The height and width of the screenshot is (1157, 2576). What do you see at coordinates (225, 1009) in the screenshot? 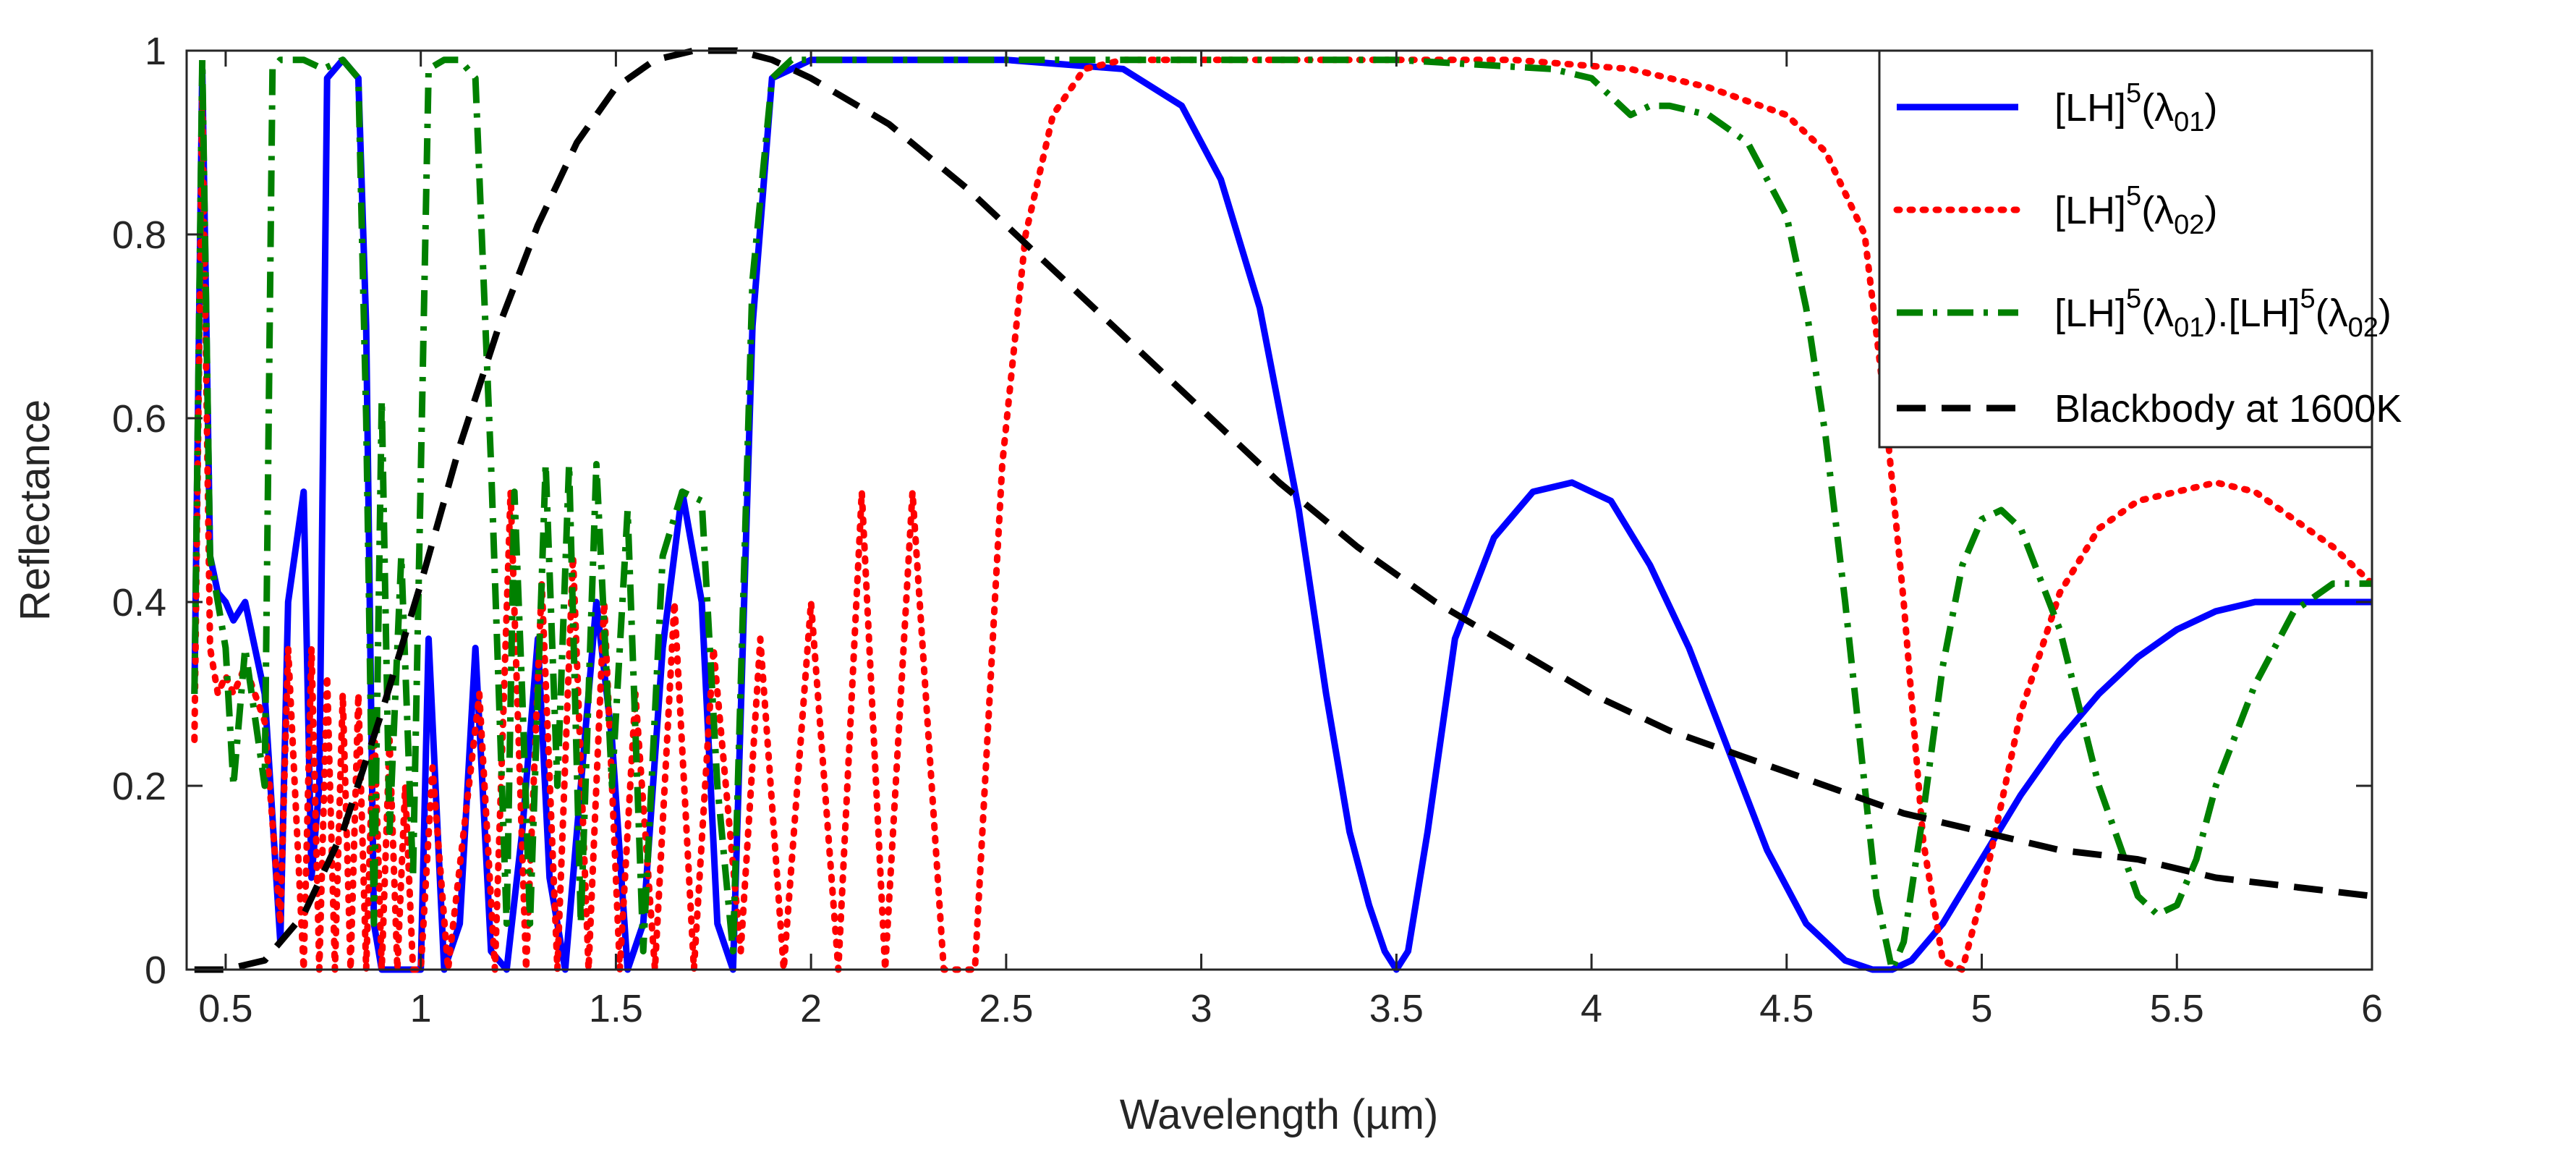
I see `x-tick-label: 0.5` at bounding box center [225, 1009].